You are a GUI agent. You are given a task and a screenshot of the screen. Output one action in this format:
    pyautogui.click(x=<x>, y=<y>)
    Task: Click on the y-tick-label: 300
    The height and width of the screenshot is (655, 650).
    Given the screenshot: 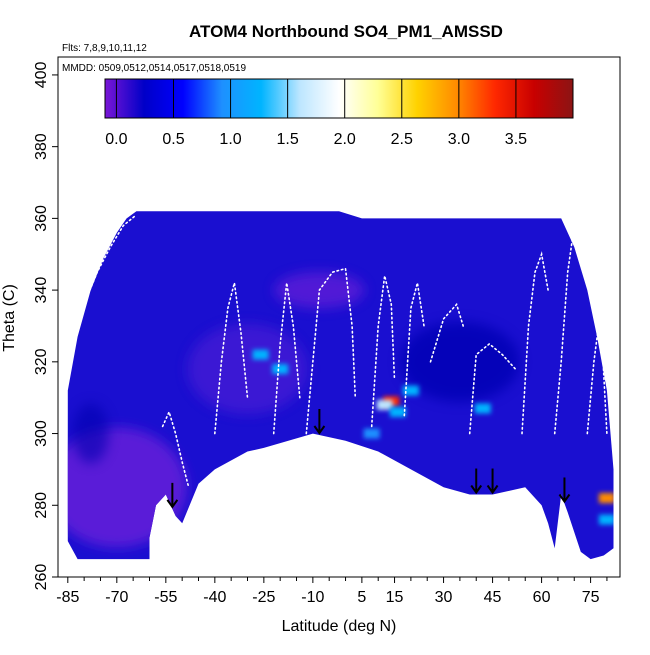 What is the action you would take?
    pyautogui.click(x=41, y=433)
    